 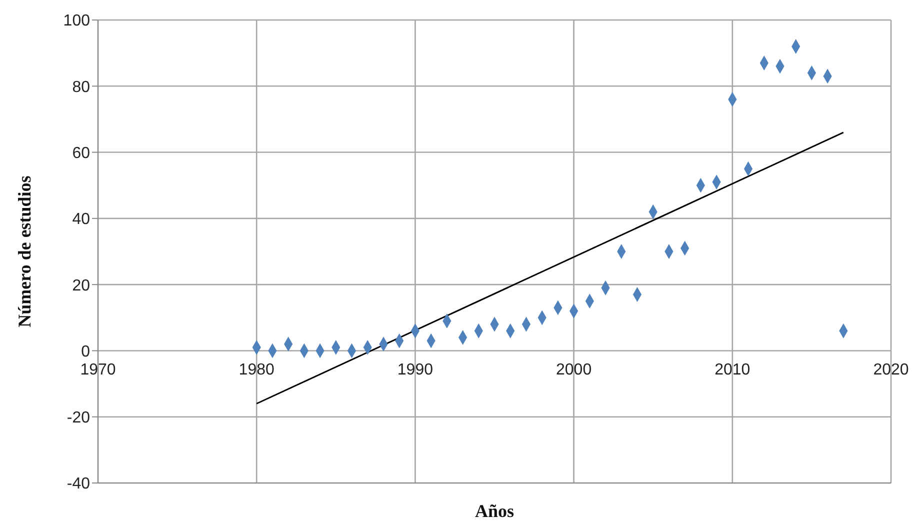 I want to click on y-tick-label: 40, so click(x=81, y=219).